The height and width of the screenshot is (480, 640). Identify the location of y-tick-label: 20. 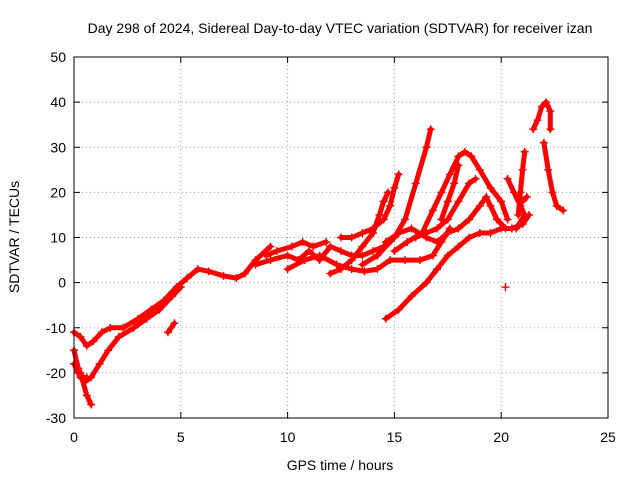
(58, 192).